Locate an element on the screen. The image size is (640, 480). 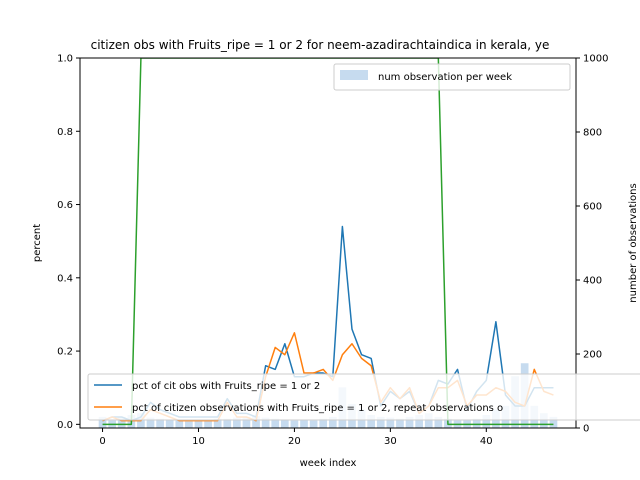
x-axis-label: week index is located at coordinates (328, 463).